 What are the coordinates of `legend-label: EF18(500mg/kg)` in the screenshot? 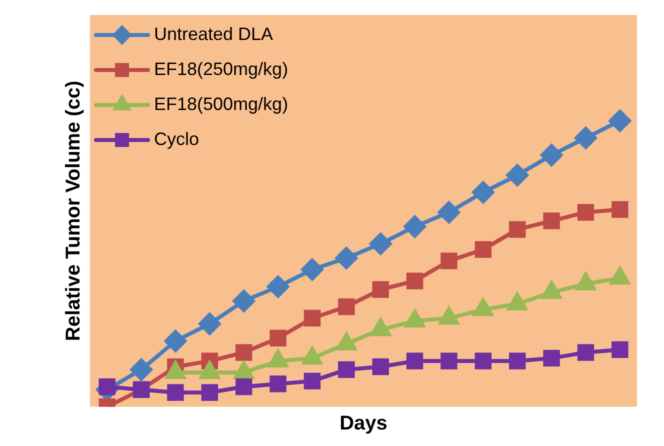 It's located at (221, 104).